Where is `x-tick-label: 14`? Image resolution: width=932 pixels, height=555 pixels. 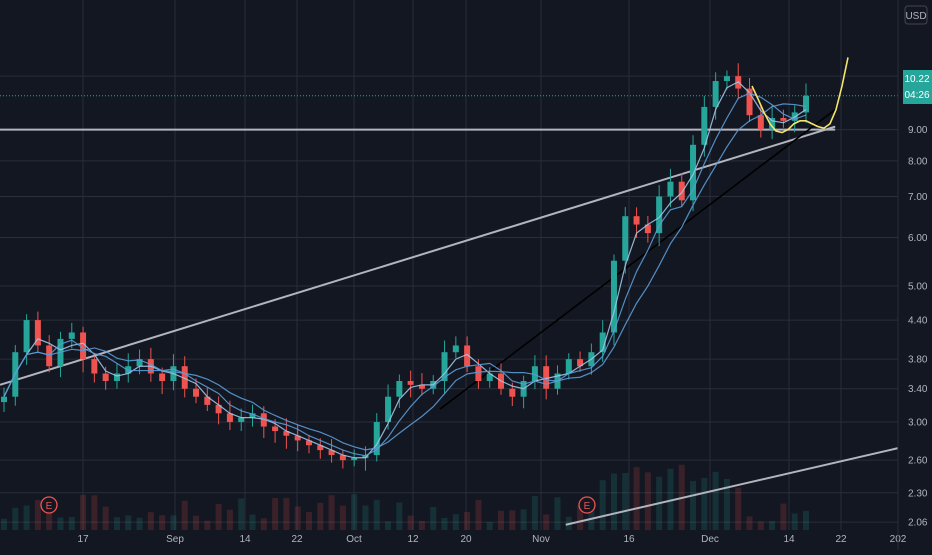 x-tick-label: 14 is located at coordinates (245, 539).